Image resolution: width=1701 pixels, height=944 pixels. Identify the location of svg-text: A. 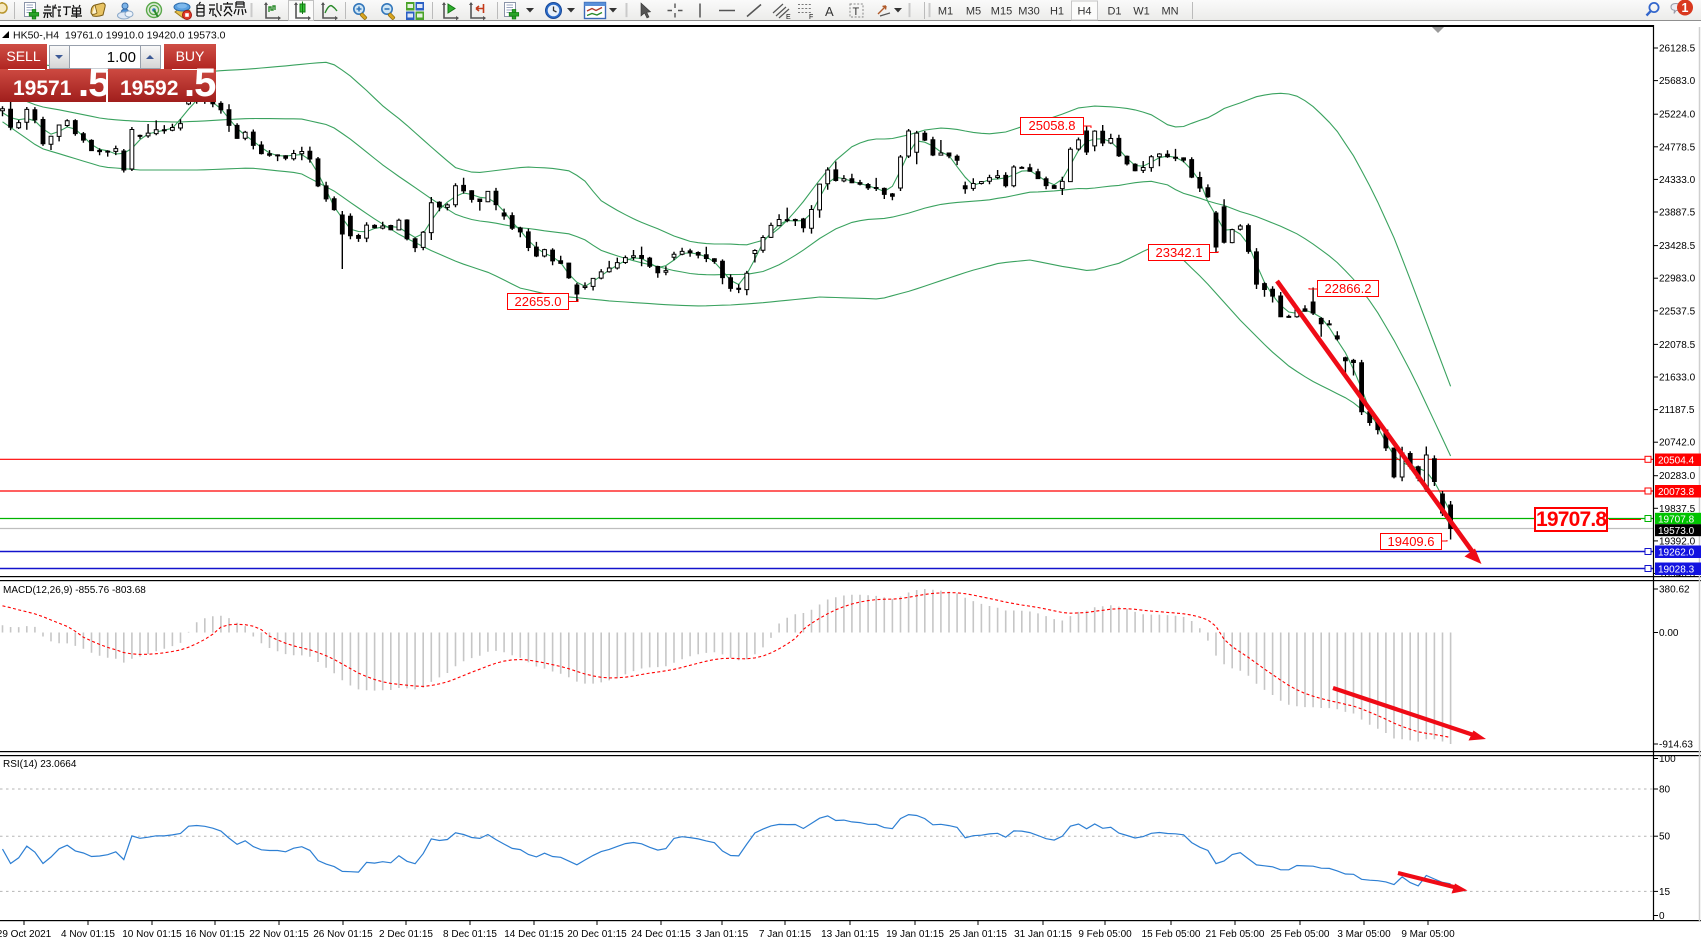
(829, 11).